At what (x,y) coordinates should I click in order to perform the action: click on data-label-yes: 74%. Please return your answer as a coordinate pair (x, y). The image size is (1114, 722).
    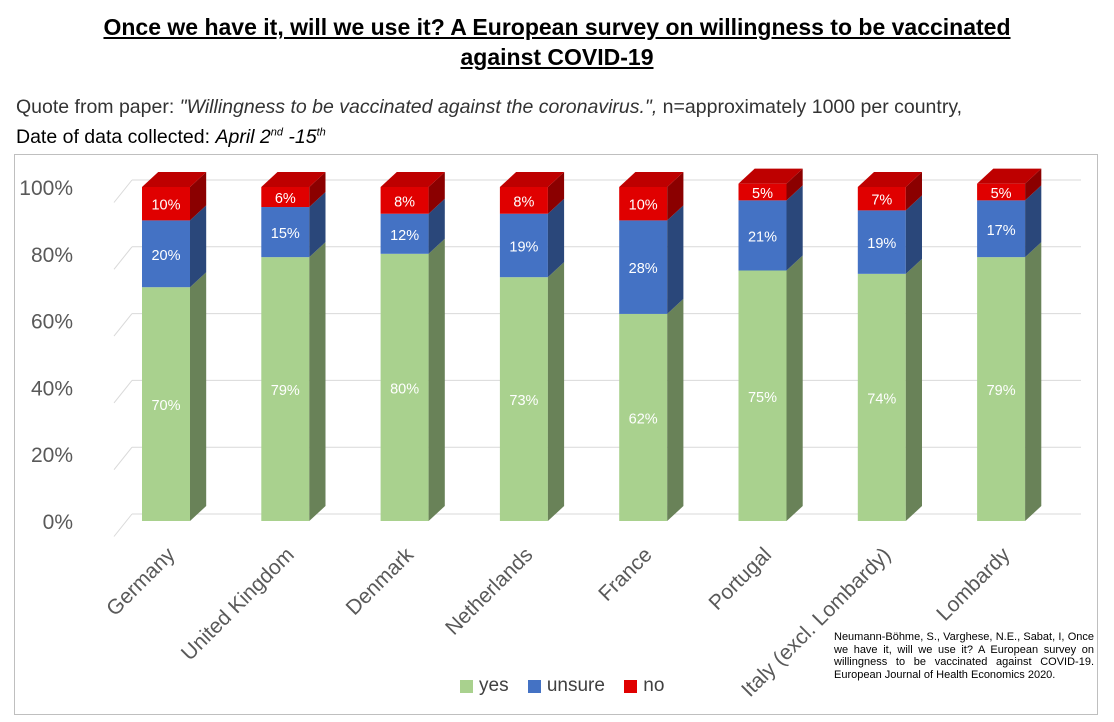
    Looking at the image, I should click on (881, 399).